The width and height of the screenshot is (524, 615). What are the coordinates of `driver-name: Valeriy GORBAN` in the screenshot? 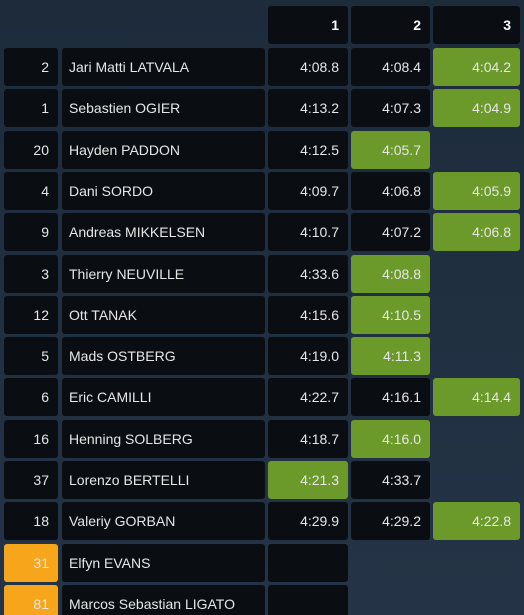 It's located at (163, 521).